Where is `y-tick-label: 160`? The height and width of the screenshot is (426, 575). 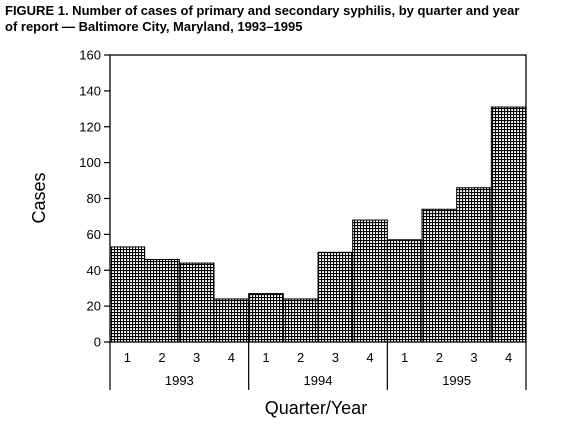 y-tick-label: 160 is located at coordinates (90, 55).